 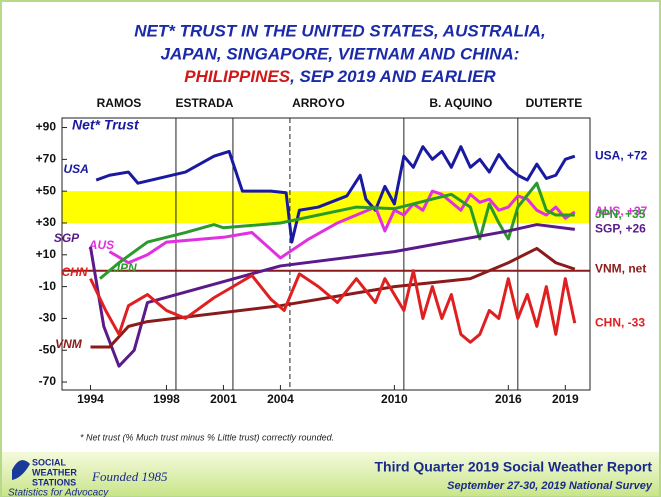 What do you see at coordinates (48, 318) in the screenshot?
I see `y-tick-label: -30` at bounding box center [48, 318].